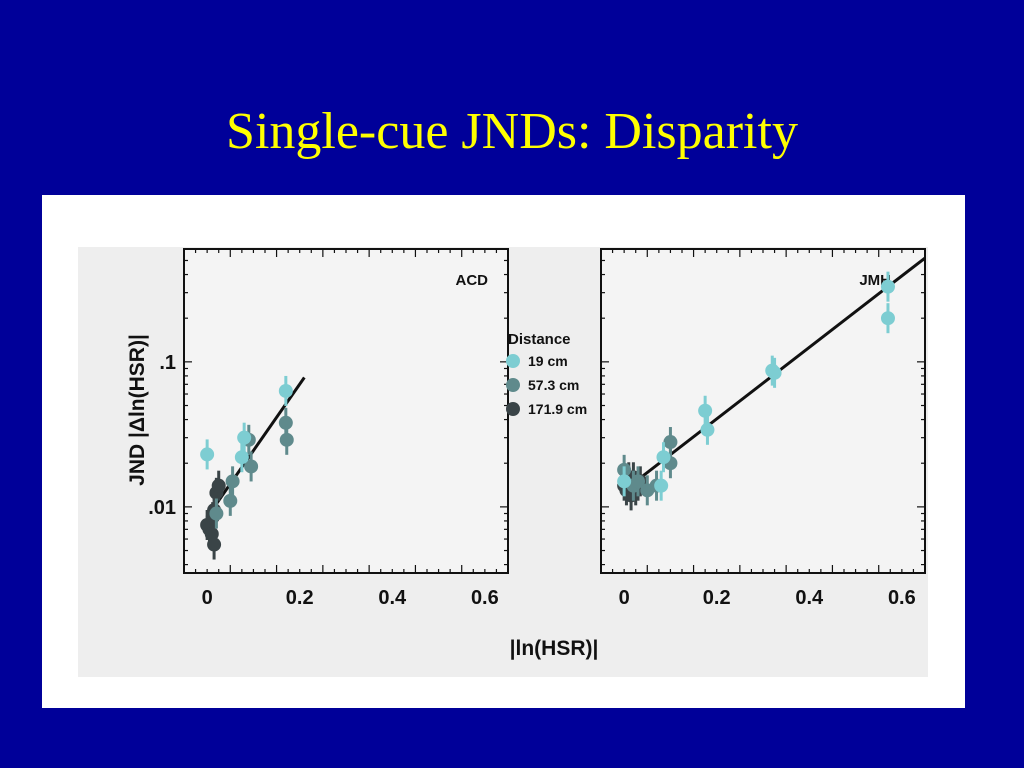  I want to click on slide-title: Single-cue JNDs: Disparity, so click(512, 131).